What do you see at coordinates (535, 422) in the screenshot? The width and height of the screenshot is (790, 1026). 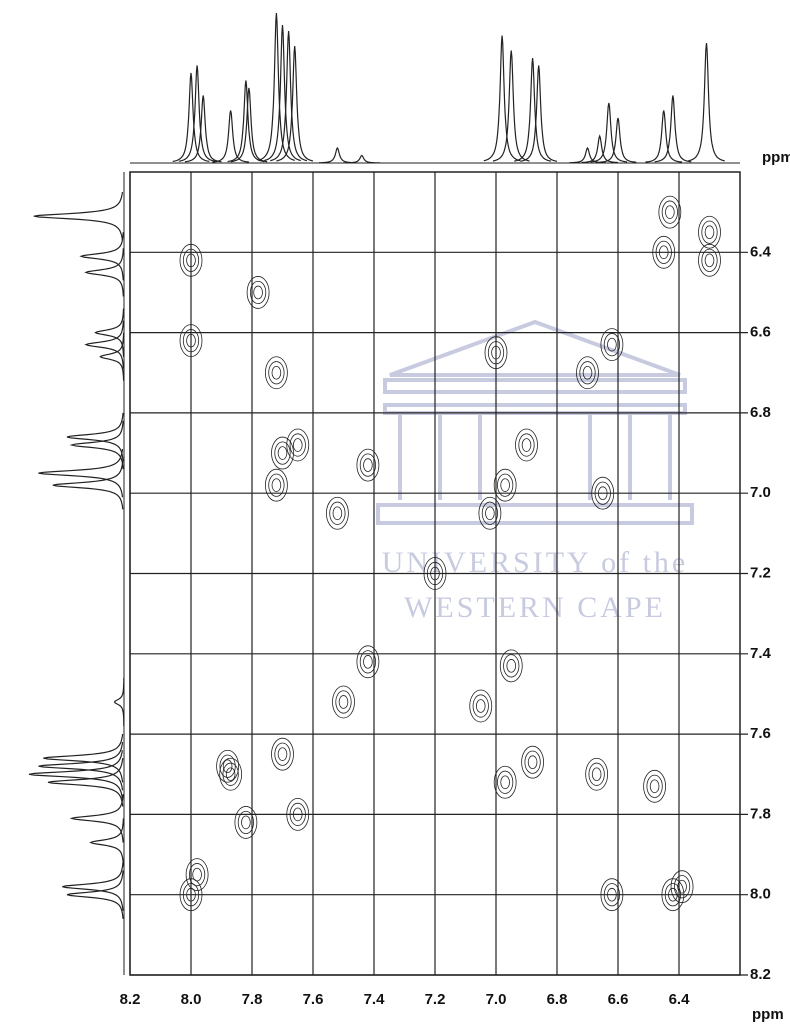 I see `watermark-building` at bounding box center [535, 422].